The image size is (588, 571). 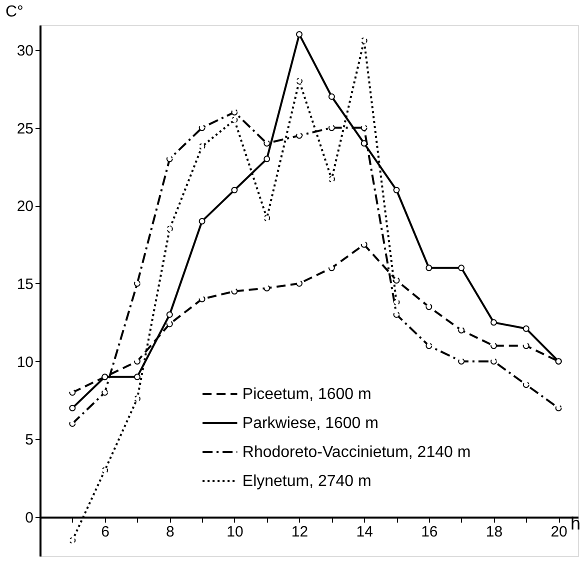 I want to click on y-tick-label: 0, so click(x=29, y=518).